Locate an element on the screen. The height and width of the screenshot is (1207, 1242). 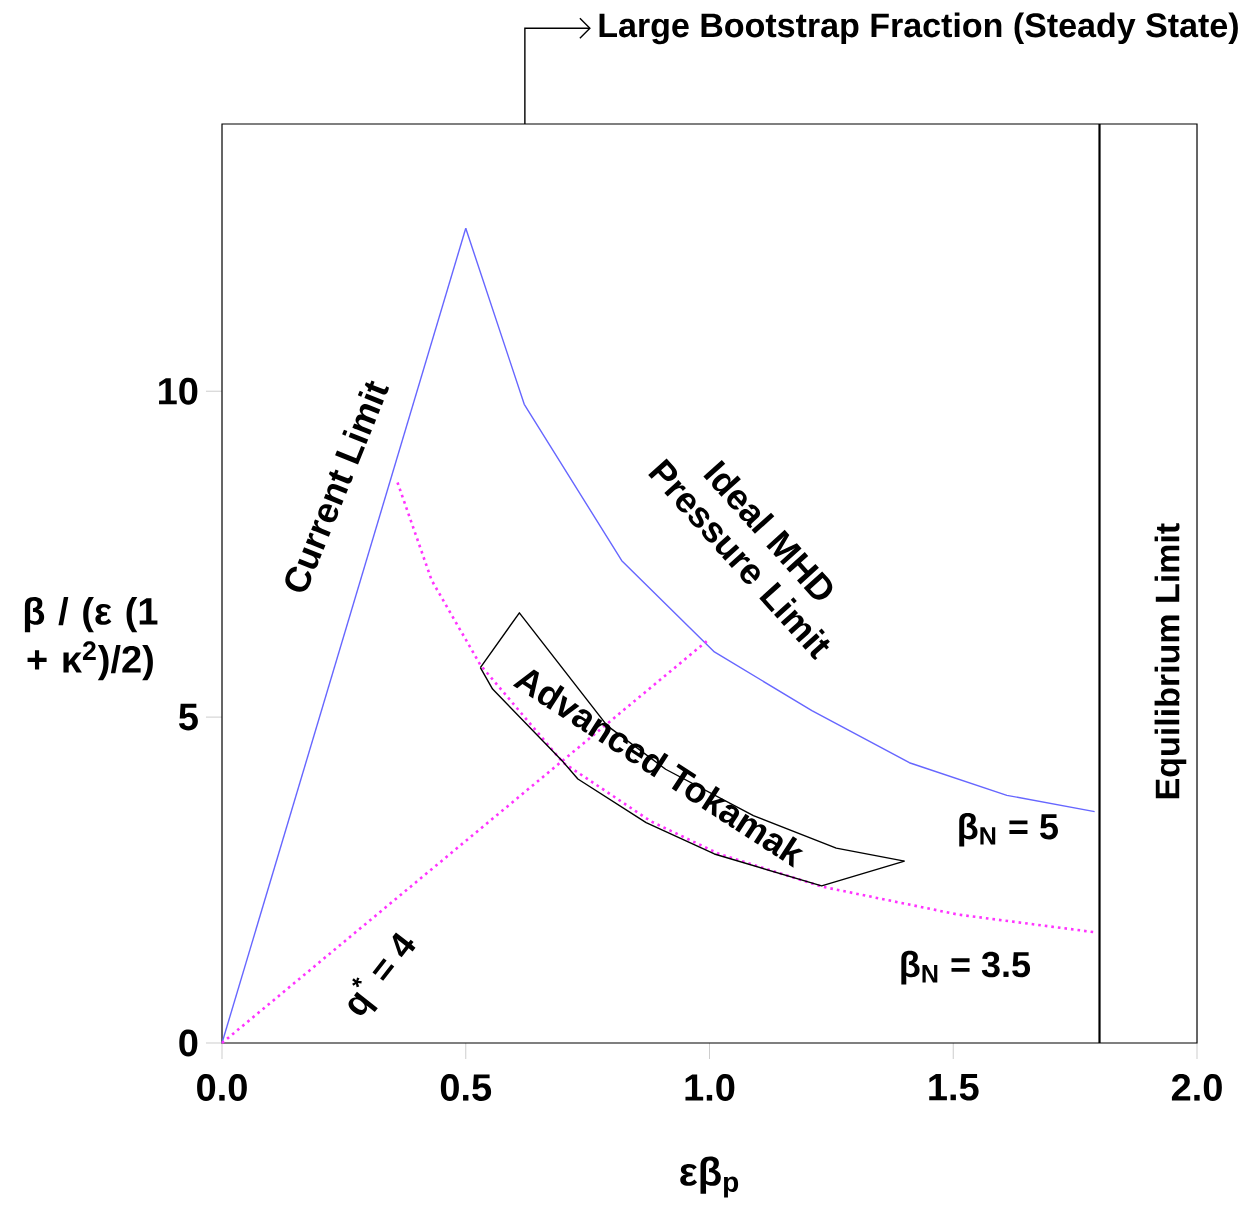
y-axis-title: β / (ε (1 + κ$^{2}$)/2) is located at coordinates (91, 638).